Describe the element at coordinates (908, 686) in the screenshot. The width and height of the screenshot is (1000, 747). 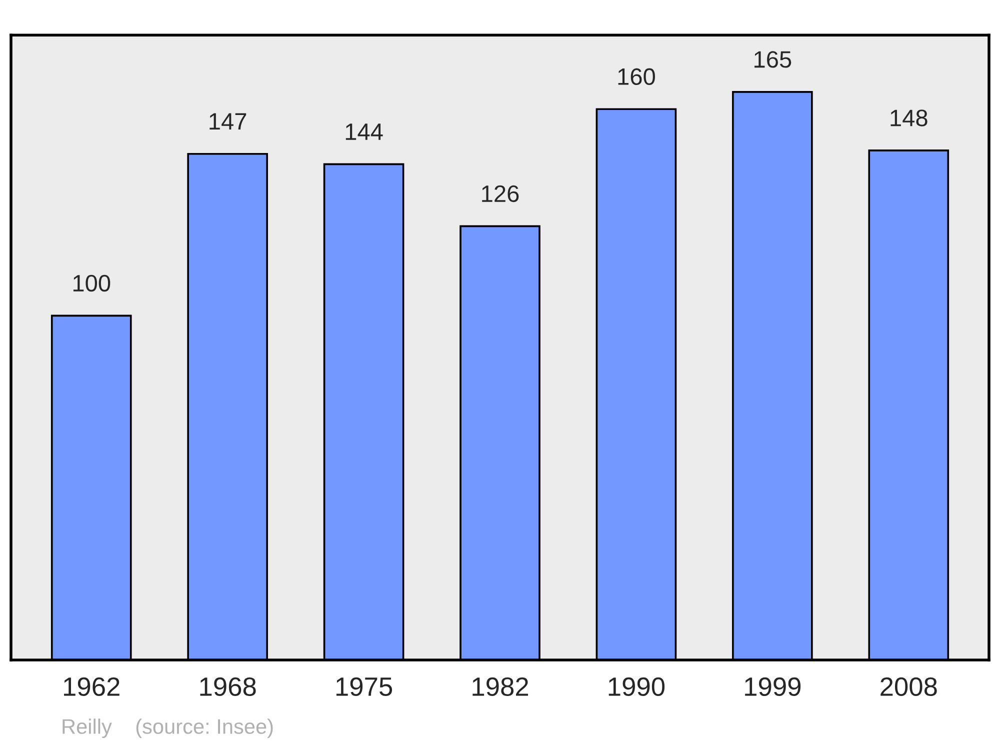
I see `x-tick-label: 2008` at that location.